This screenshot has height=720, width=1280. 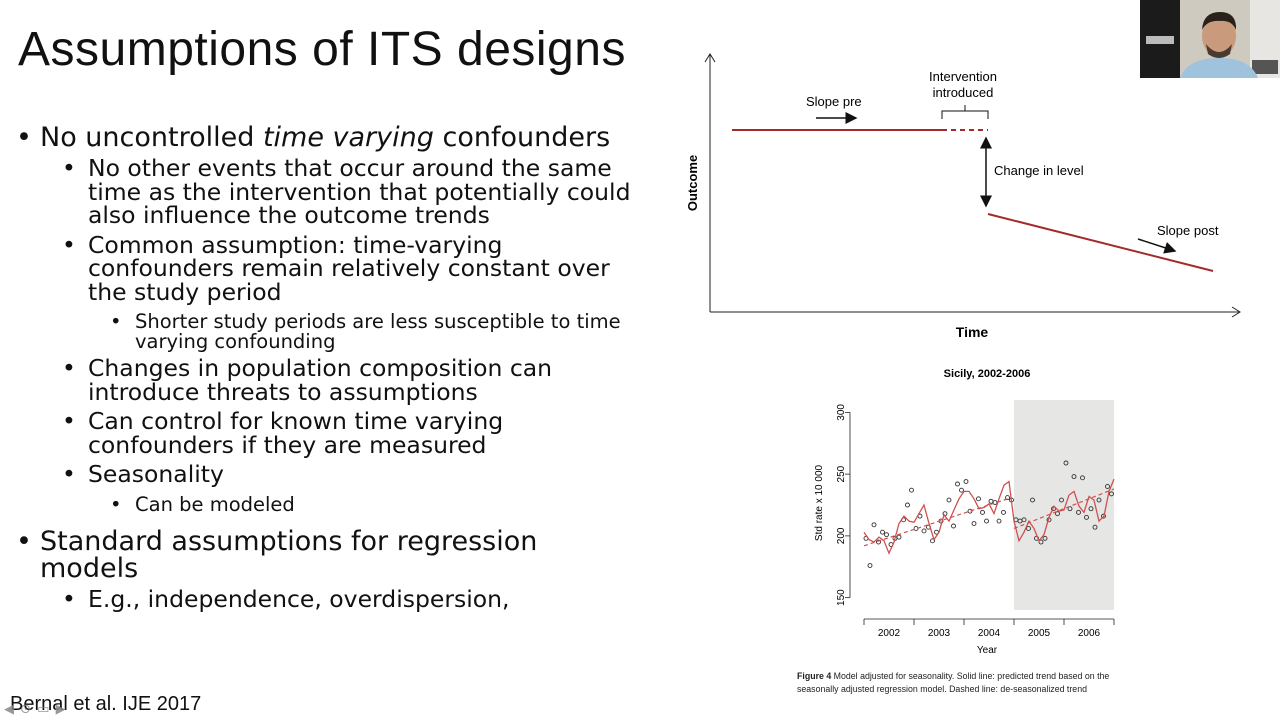 I want to click on post-intervention-shade, so click(x=1064, y=505).